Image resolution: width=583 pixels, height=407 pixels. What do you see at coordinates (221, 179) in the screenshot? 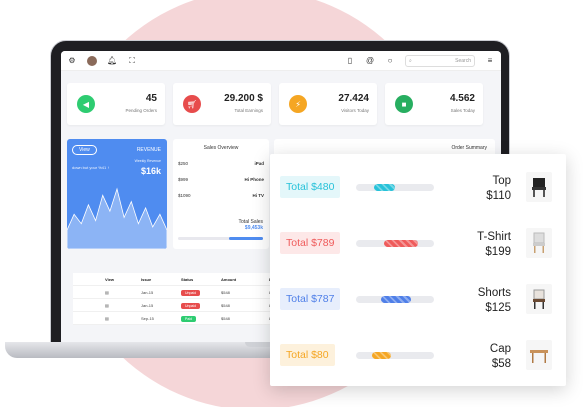
I see `sale-row: $999 Hi Phone` at bounding box center [221, 179].